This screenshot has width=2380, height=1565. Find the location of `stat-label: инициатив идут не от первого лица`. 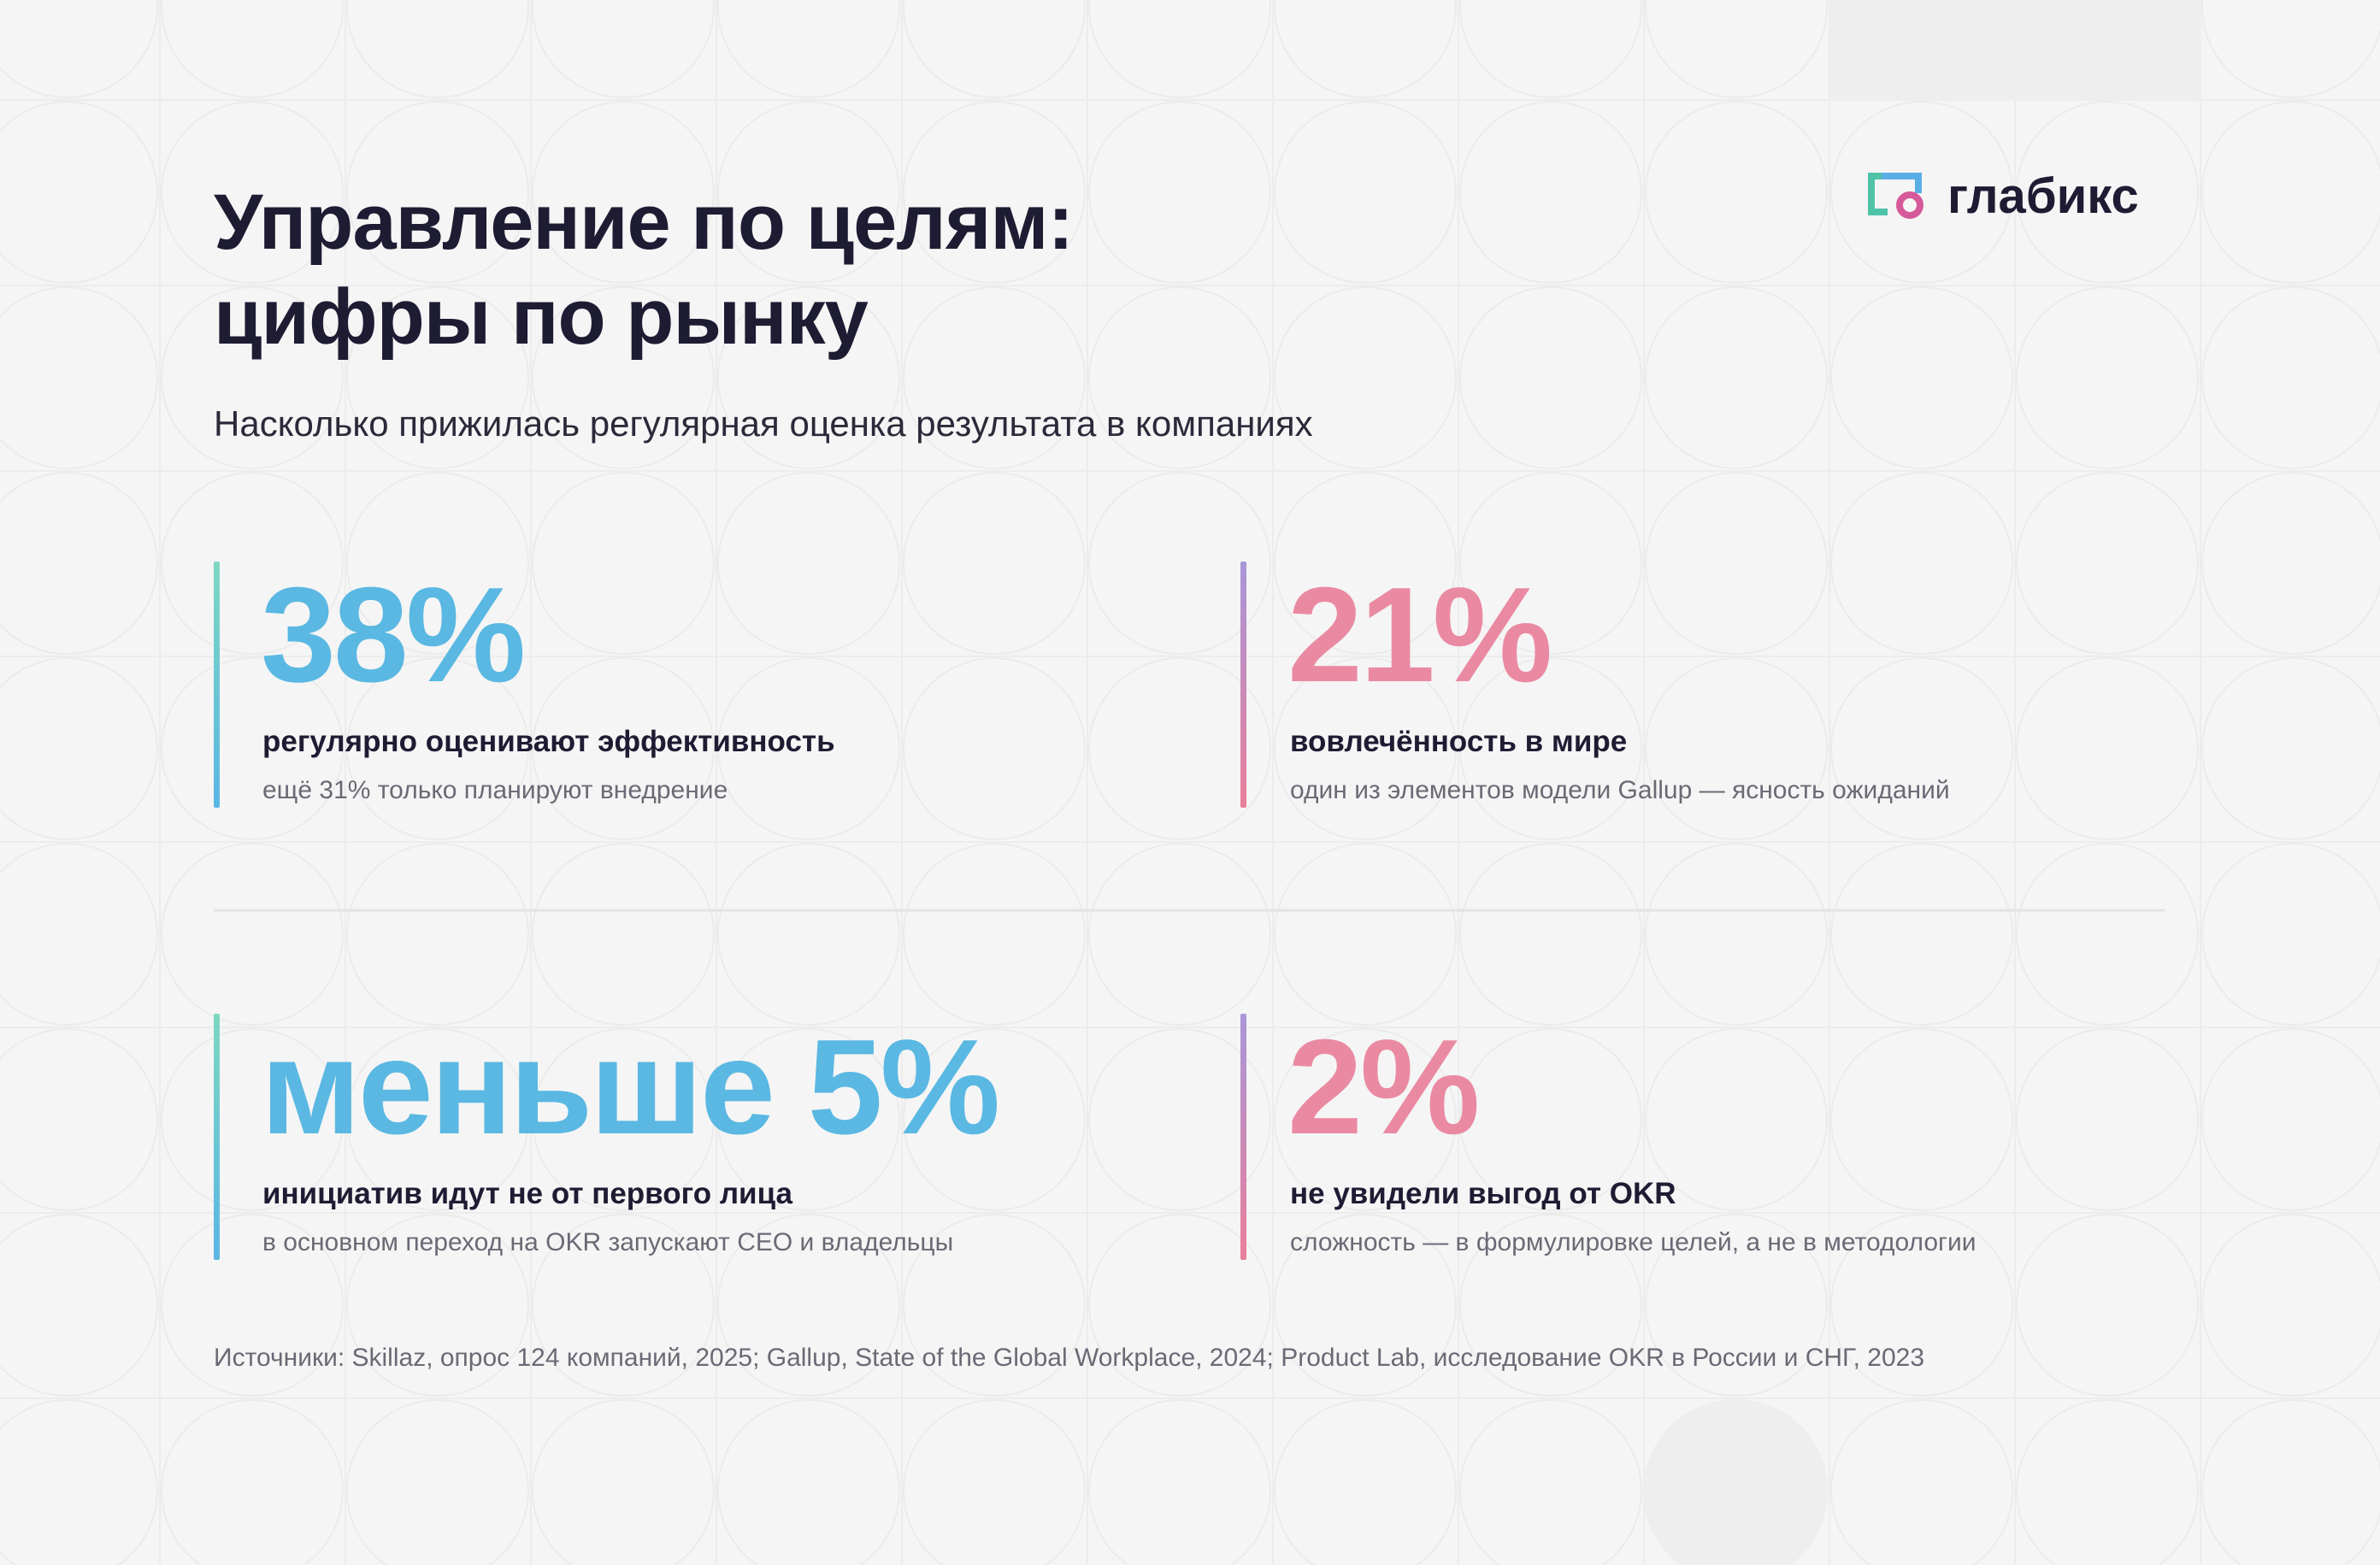

stat-label: инициатив идут не от первого лица is located at coordinates (527, 1193).